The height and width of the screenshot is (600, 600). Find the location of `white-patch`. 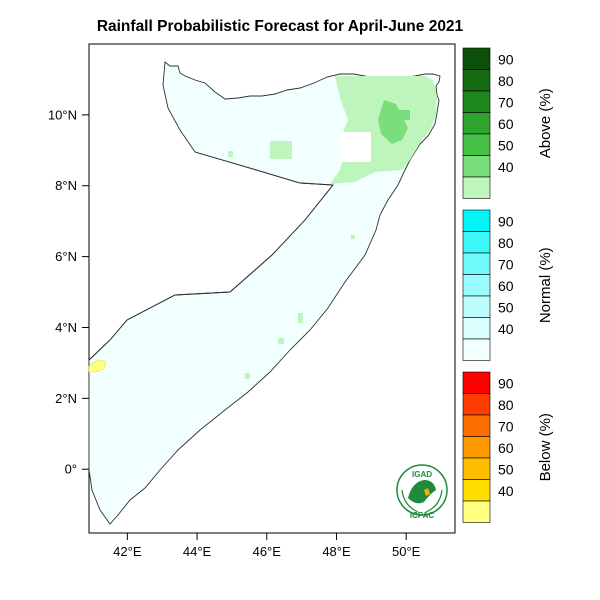

white-patch is located at coordinates (355, 147).